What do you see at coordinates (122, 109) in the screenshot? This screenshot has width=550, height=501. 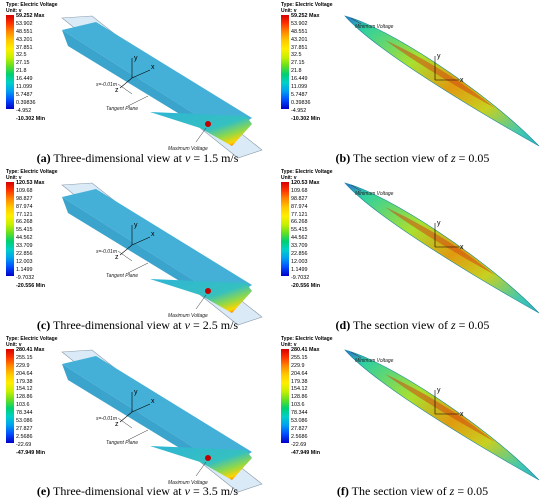 I see `tangent-plane-label: Tangent Plane` at bounding box center [122, 109].